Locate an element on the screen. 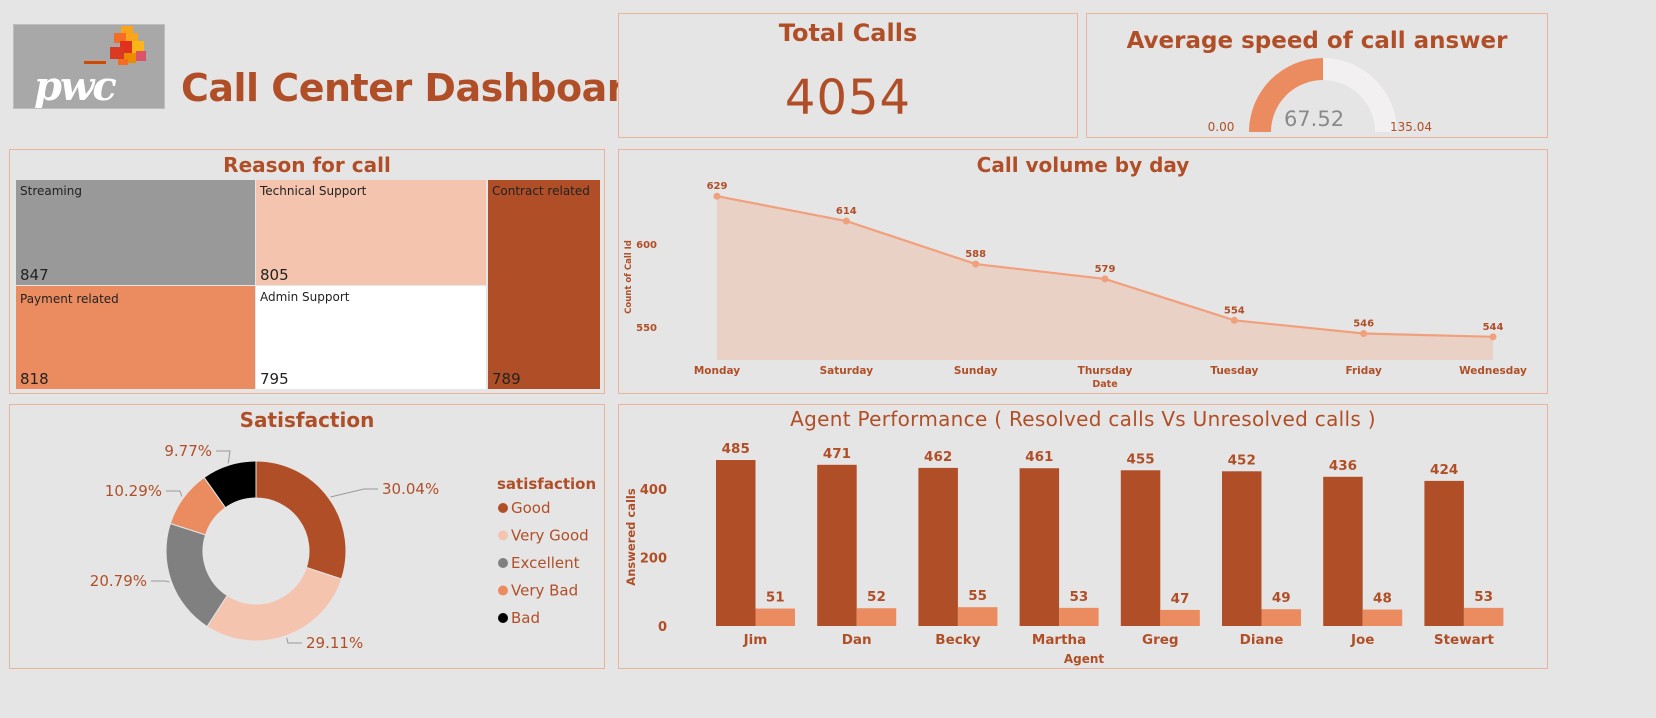 The width and height of the screenshot is (1656, 718). x-axis-title: Agent is located at coordinates (1084, 659).